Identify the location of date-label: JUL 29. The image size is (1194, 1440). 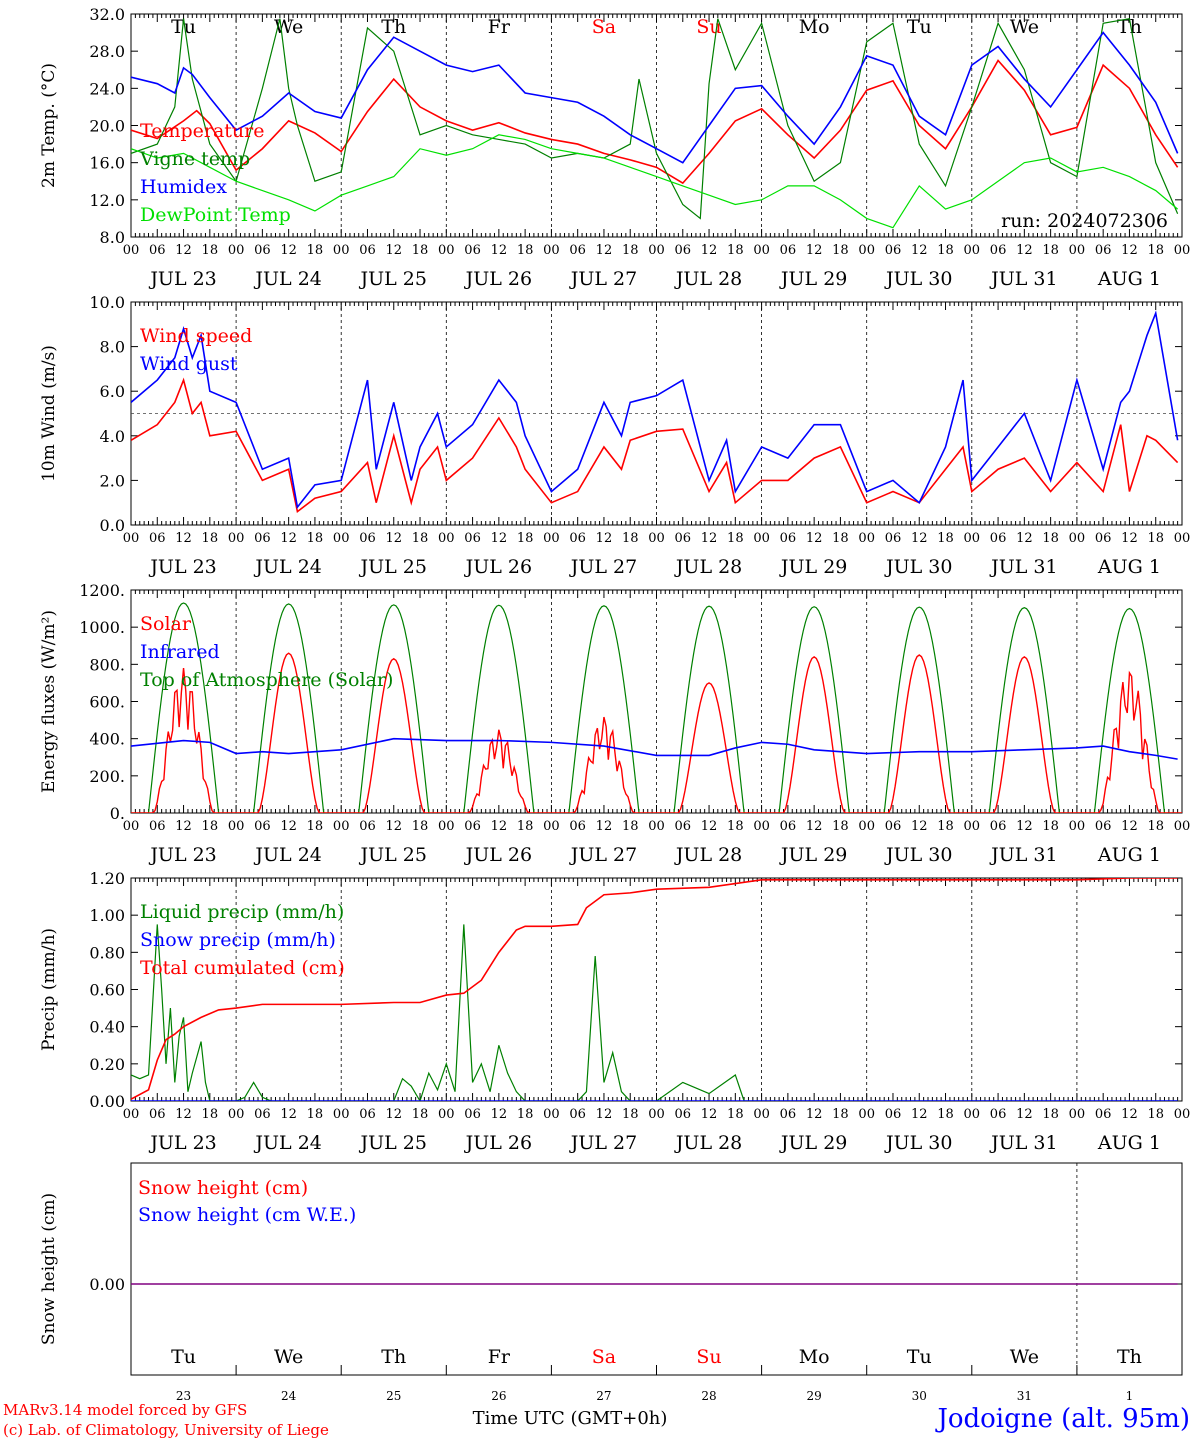
(813, 567).